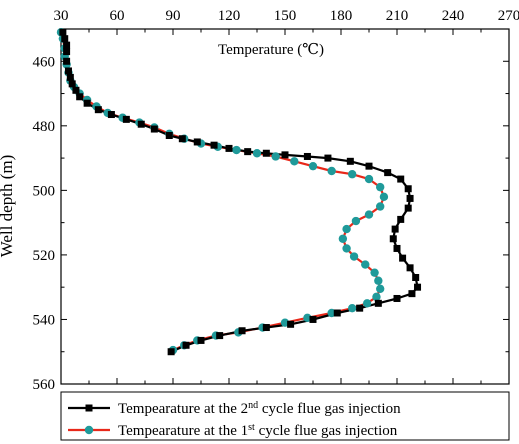 The height and width of the screenshot is (444, 519). What do you see at coordinates (508, 16) in the screenshot?
I see `x-tick-label: 270` at bounding box center [508, 16].